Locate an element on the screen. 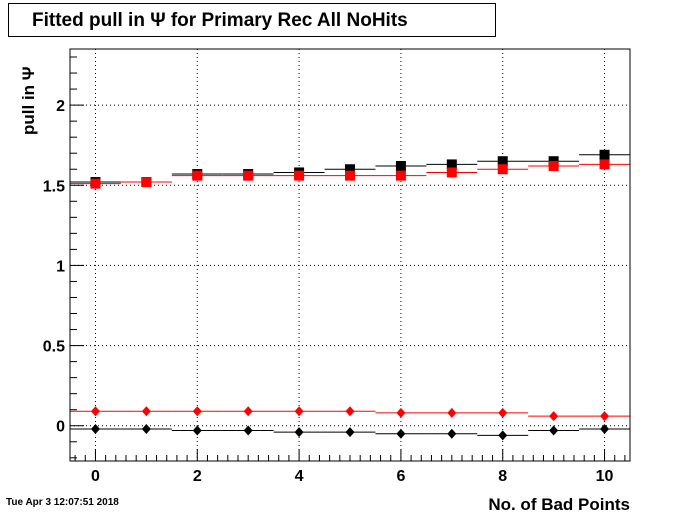  x-tick-label: 4 is located at coordinates (299, 476).